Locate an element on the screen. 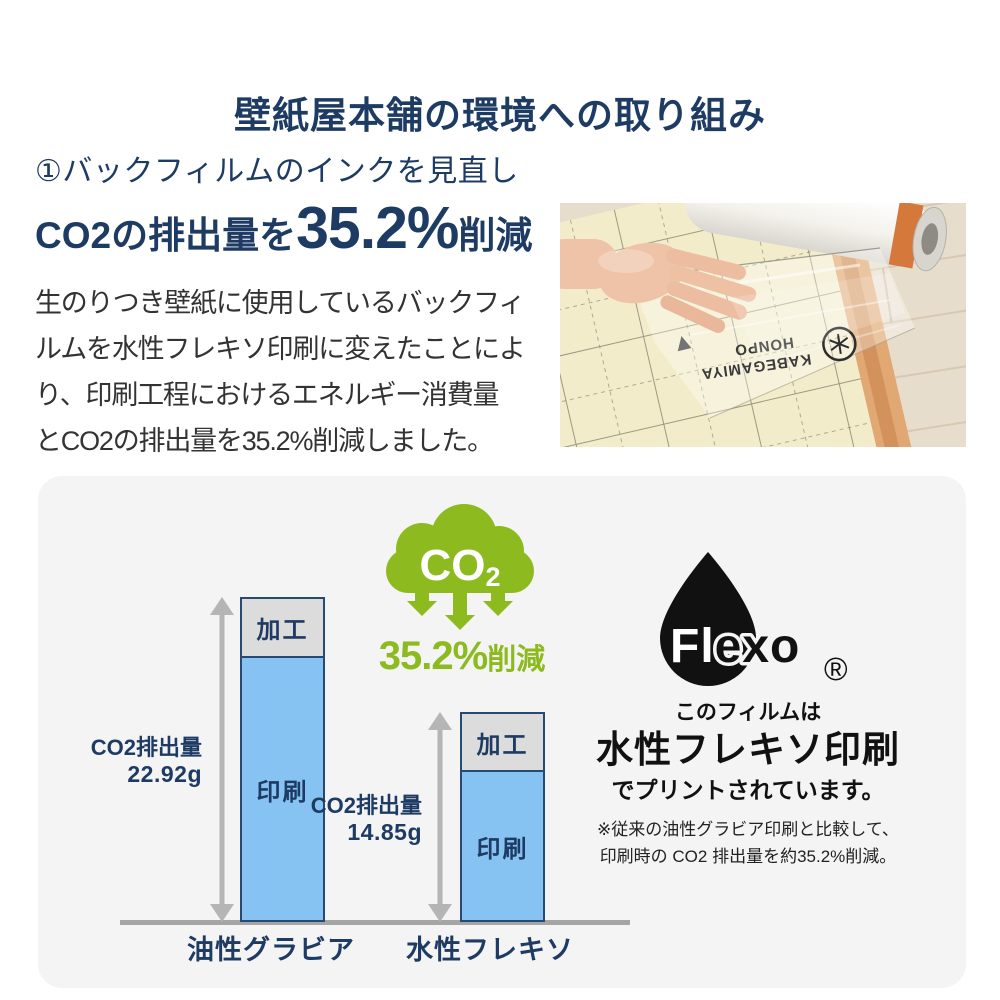 Image resolution: width=1000 pixels, height=1000 pixels. backing-film-photo: KABEGAMIYA HONPO is located at coordinates (763, 325).